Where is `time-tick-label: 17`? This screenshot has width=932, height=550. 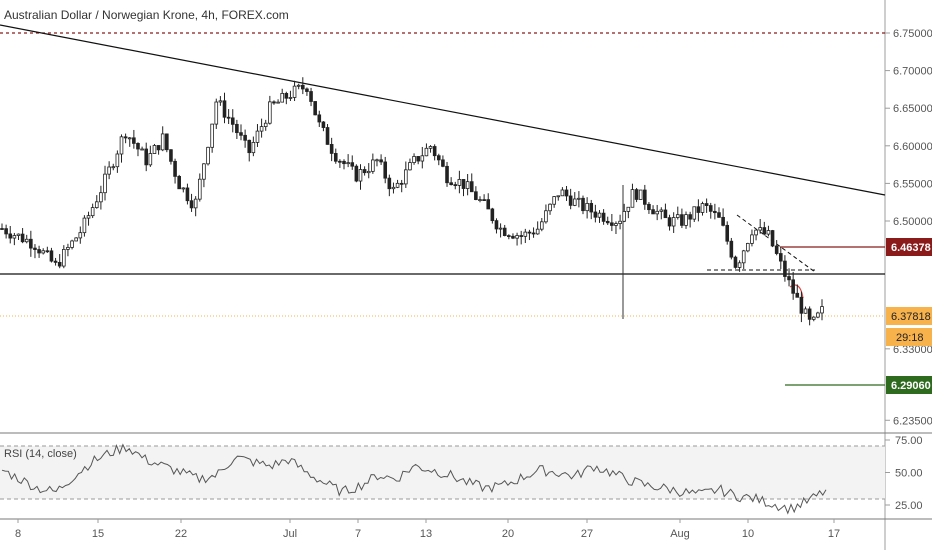
time-tick-label: 17 is located at coordinates (834, 534).